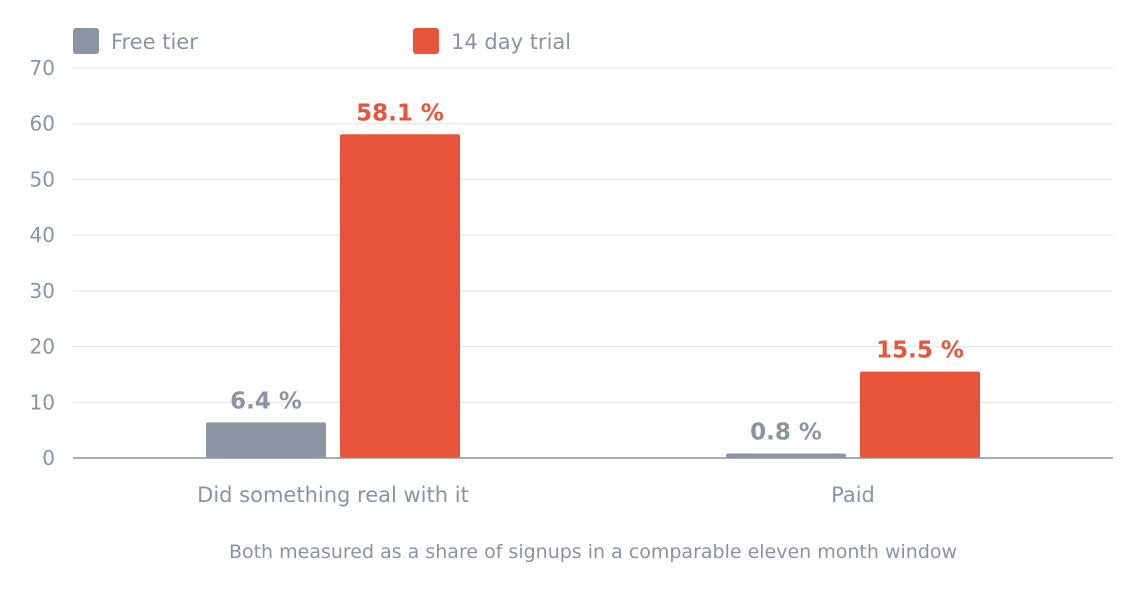 The height and width of the screenshot is (591, 1141). I want to click on y-tick-label: 30, so click(42, 291).